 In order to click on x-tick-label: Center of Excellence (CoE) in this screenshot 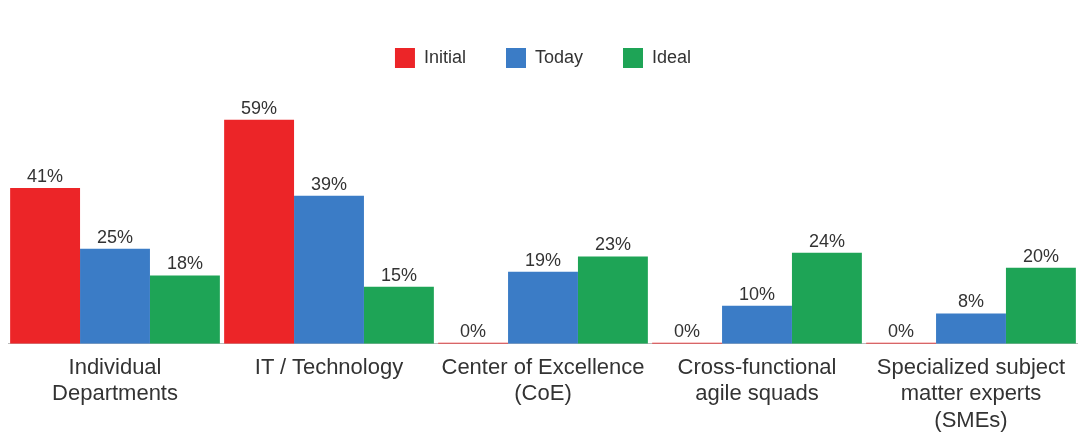, I will do `click(543, 380)`.